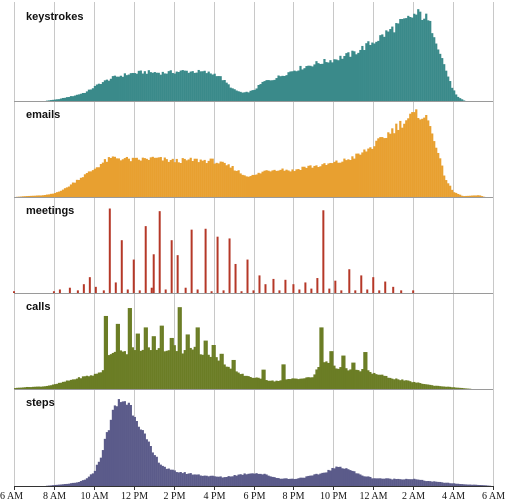  What do you see at coordinates (134, 496) in the screenshot?
I see `x-tick-label: 12 PM` at bounding box center [134, 496].